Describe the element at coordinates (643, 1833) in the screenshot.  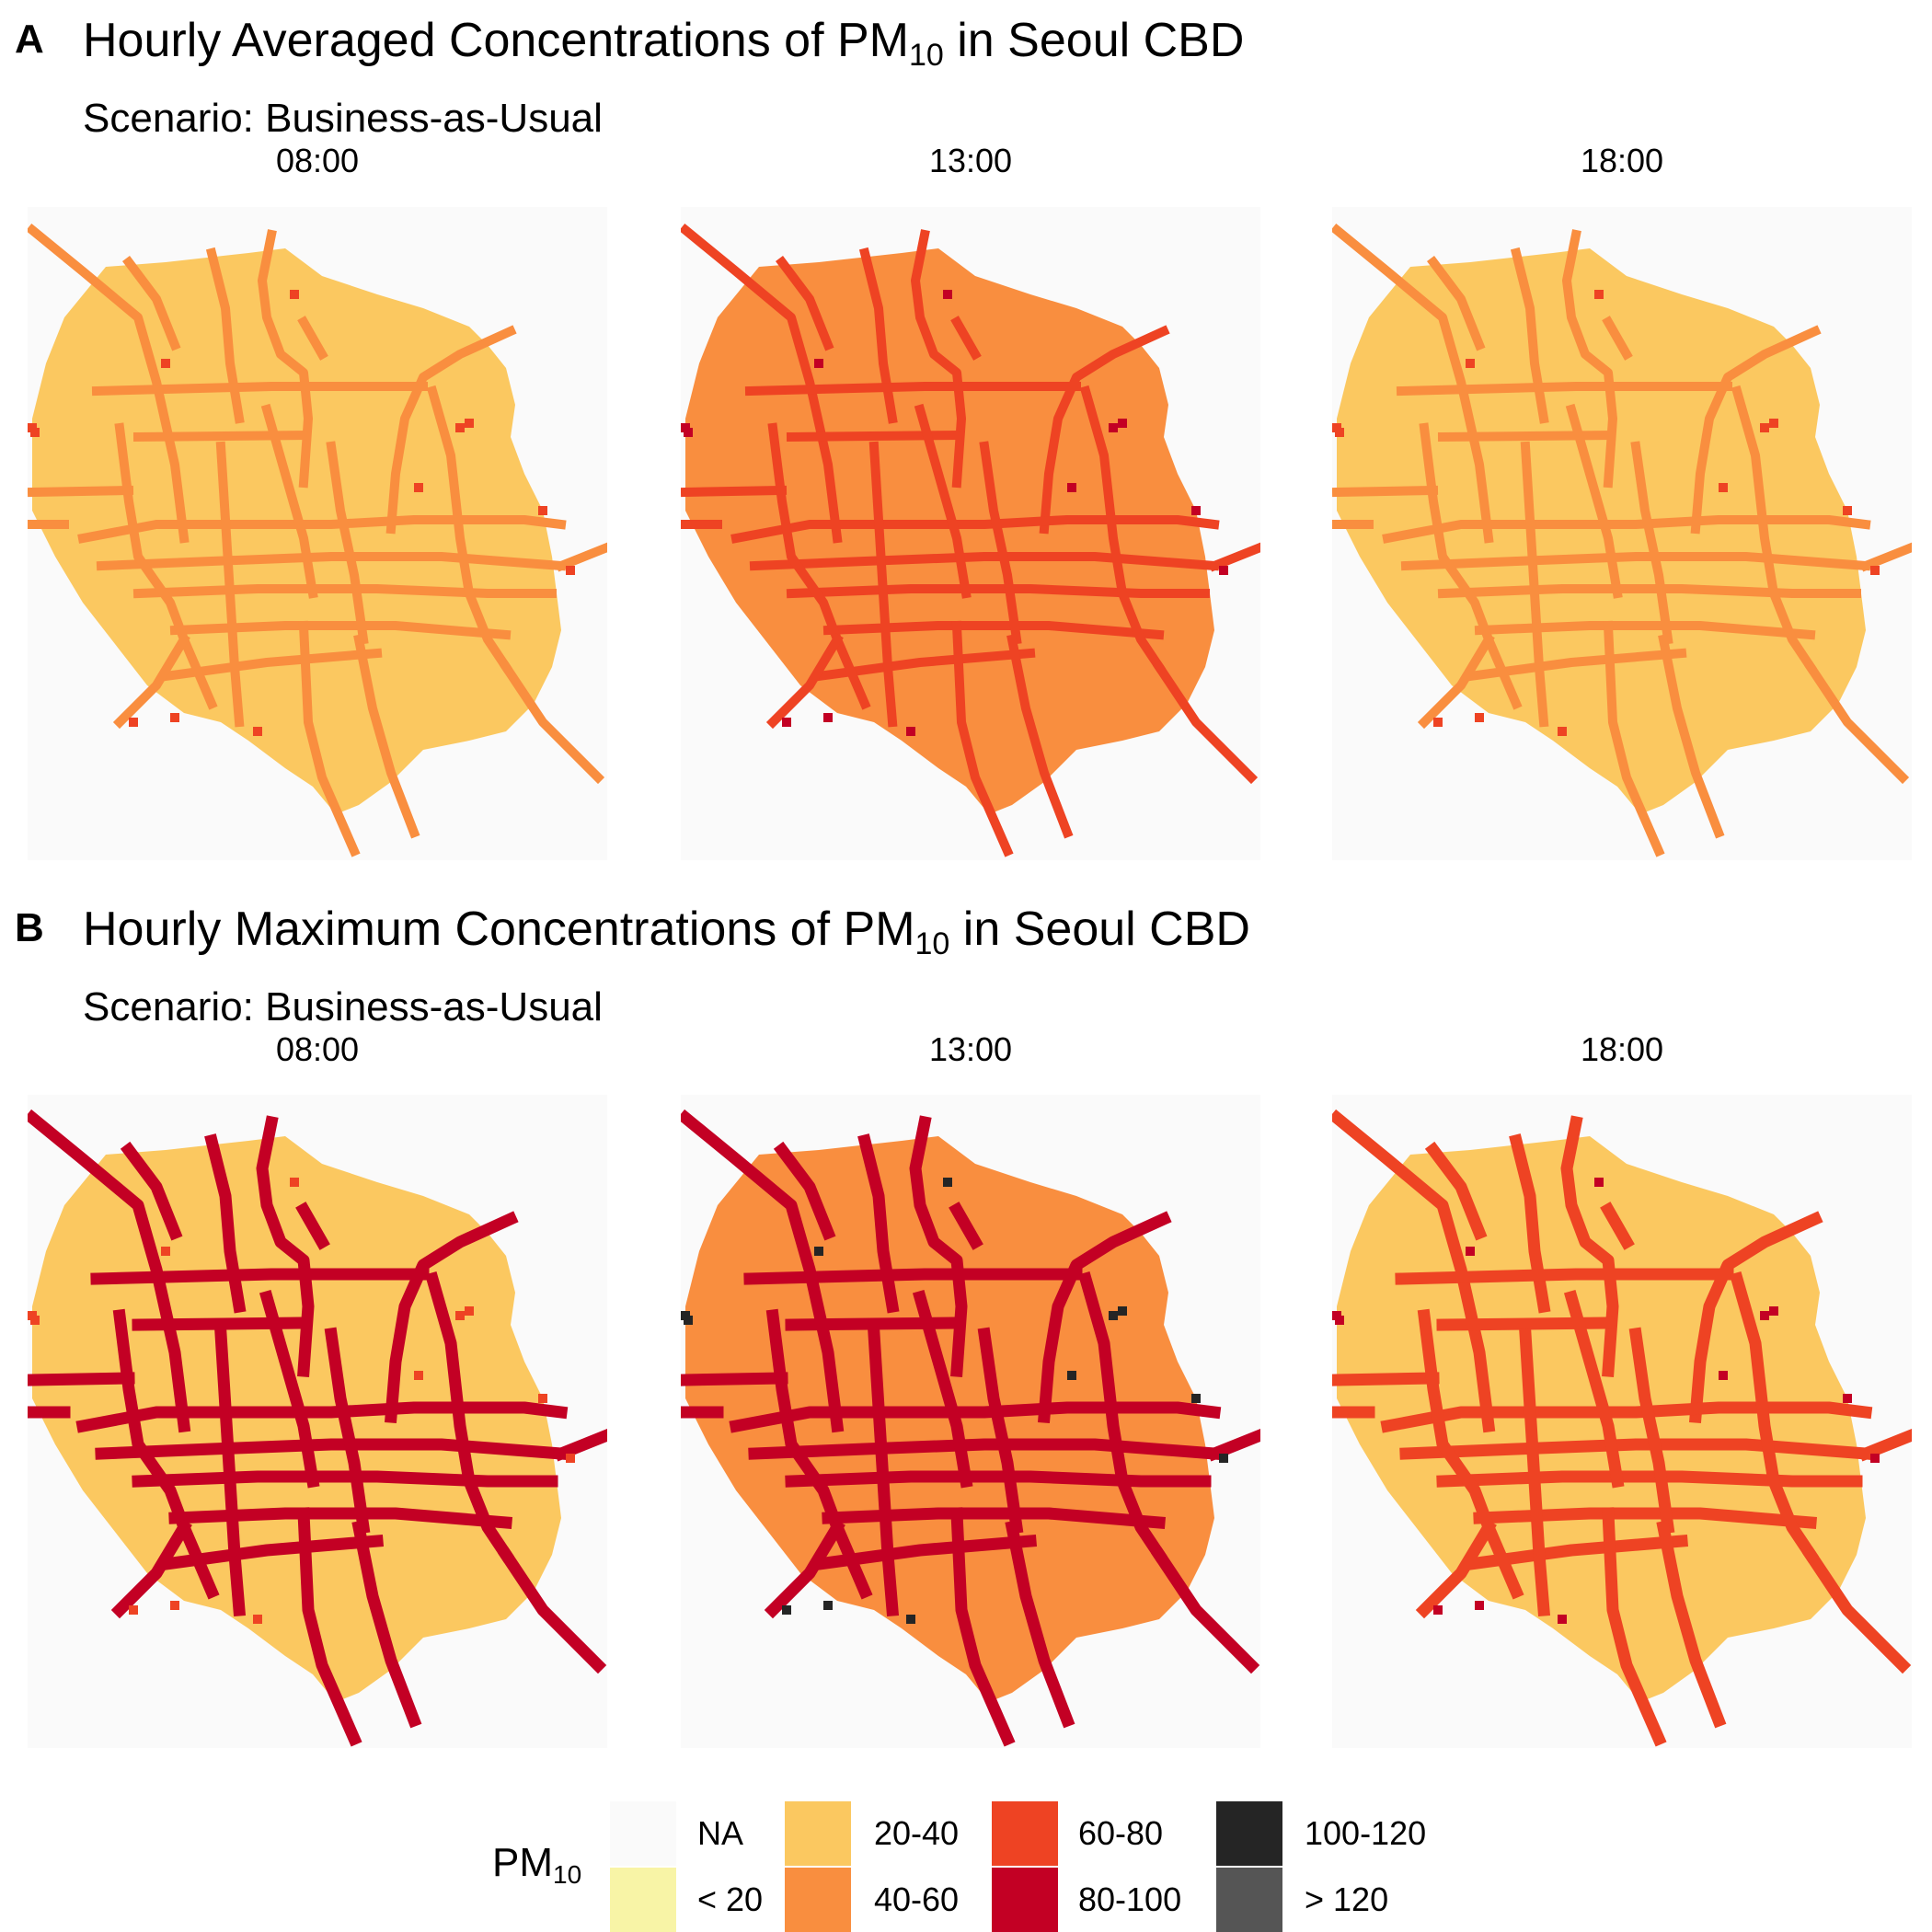
I see `legend-key-na` at that location.